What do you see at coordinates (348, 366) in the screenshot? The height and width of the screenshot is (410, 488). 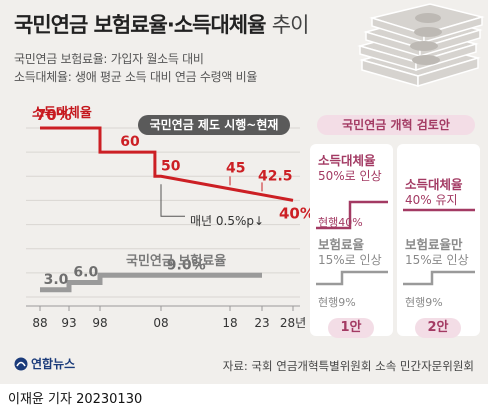 I see `source-note: 자료: 국회 연금개혁특별위원회 소속 민간자문위원회` at bounding box center [348, 366].